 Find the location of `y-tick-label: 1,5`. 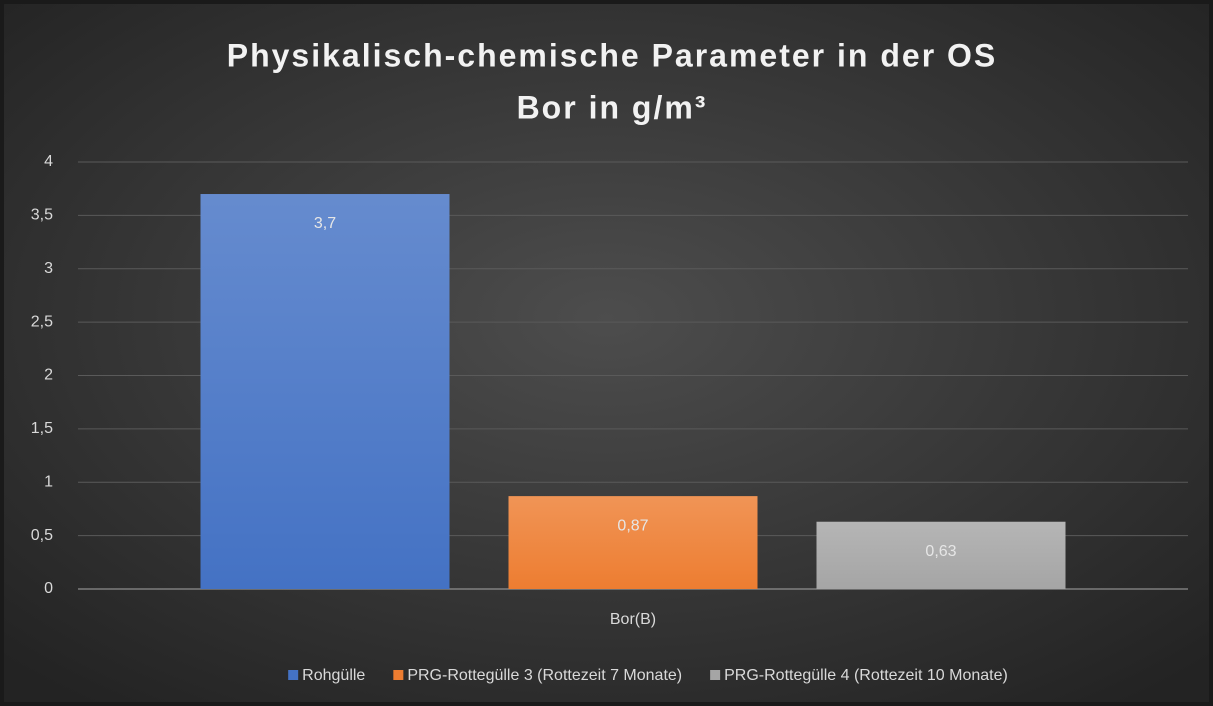

y-tick-label: 1,5 is located at coordinates (42, 428).